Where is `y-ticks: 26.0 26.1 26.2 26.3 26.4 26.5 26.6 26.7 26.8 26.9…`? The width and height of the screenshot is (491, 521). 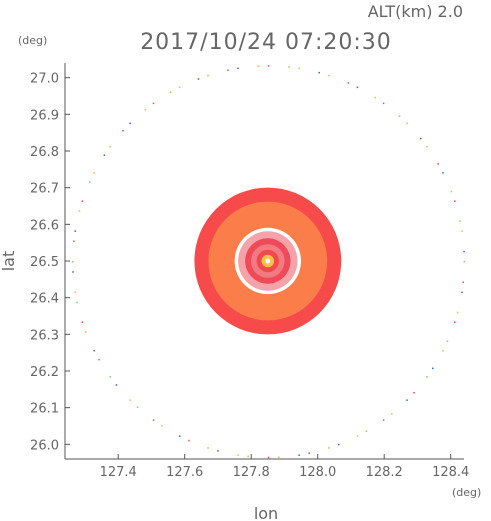 y-ticks: 26.0 26.1 26.2 26.3 26.4 26.5 26.6 26.7 26.8 26.9… is located at coordinates (50, 262).